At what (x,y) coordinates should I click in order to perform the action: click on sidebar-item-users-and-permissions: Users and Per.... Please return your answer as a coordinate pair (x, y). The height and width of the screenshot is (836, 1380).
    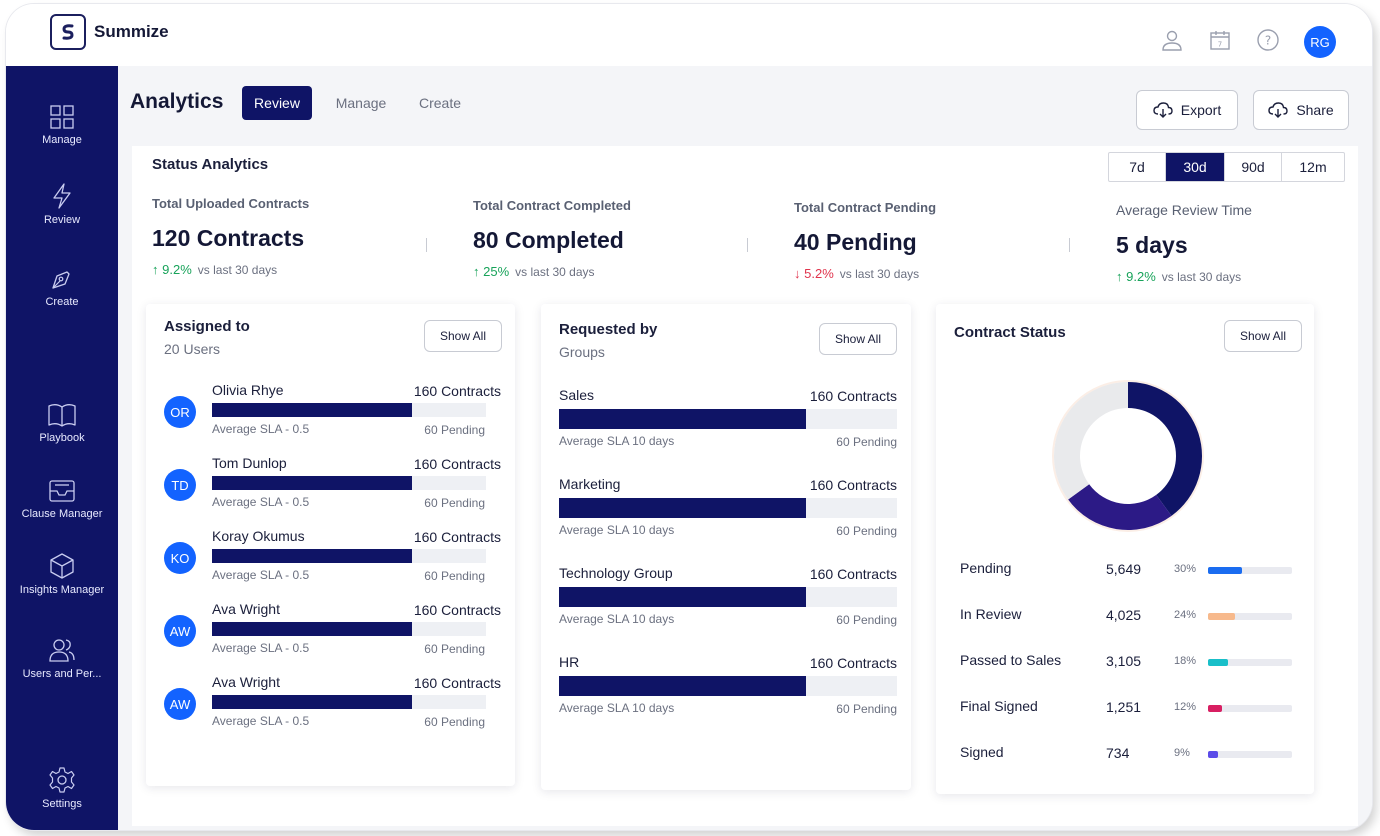
    Looking at the image, I should click on (62, 658).